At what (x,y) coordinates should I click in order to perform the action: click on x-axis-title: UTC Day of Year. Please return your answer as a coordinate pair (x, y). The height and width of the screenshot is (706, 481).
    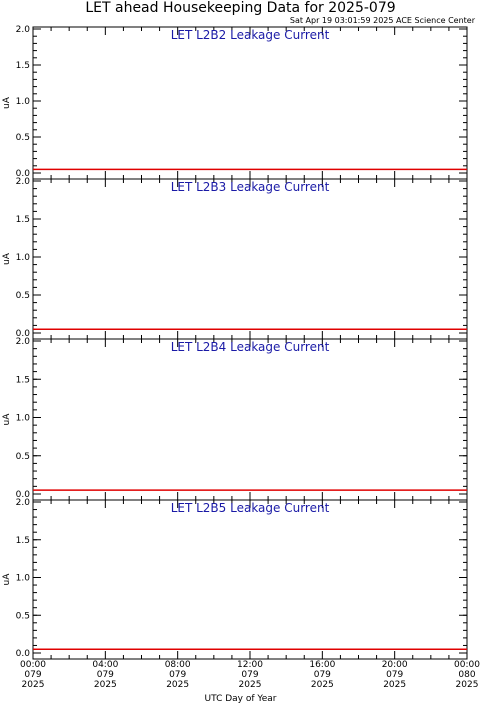
    Looking at the image, I should click on (240, 699).